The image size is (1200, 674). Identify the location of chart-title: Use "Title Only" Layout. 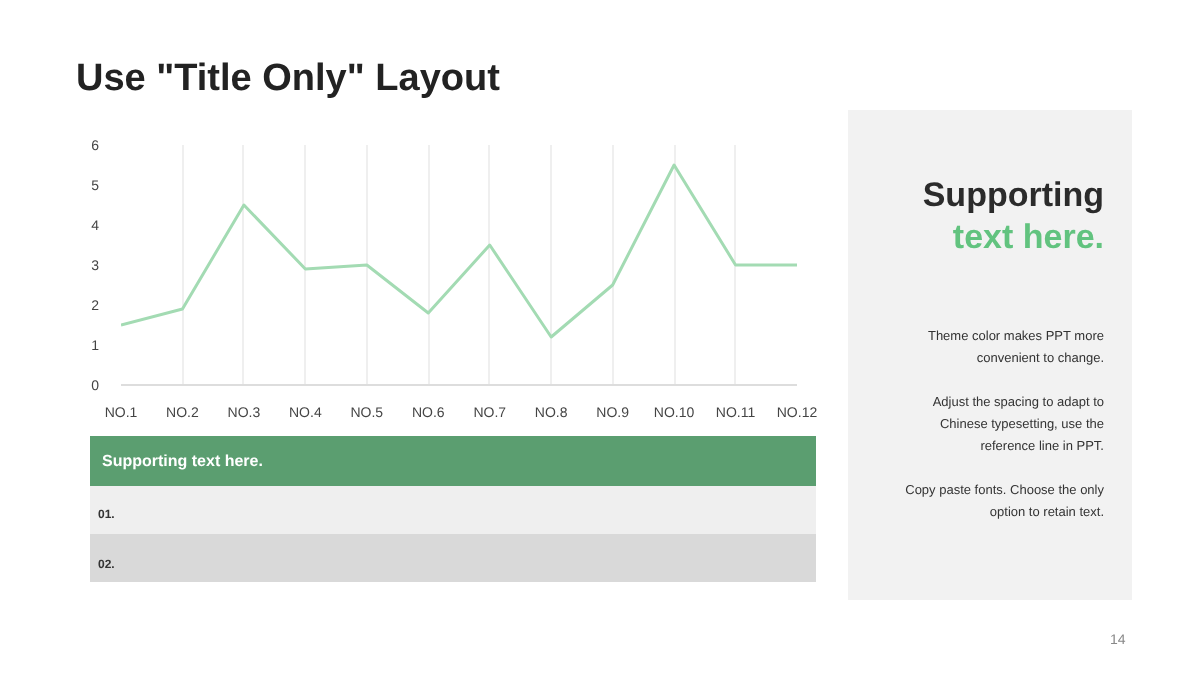
(287, 80).